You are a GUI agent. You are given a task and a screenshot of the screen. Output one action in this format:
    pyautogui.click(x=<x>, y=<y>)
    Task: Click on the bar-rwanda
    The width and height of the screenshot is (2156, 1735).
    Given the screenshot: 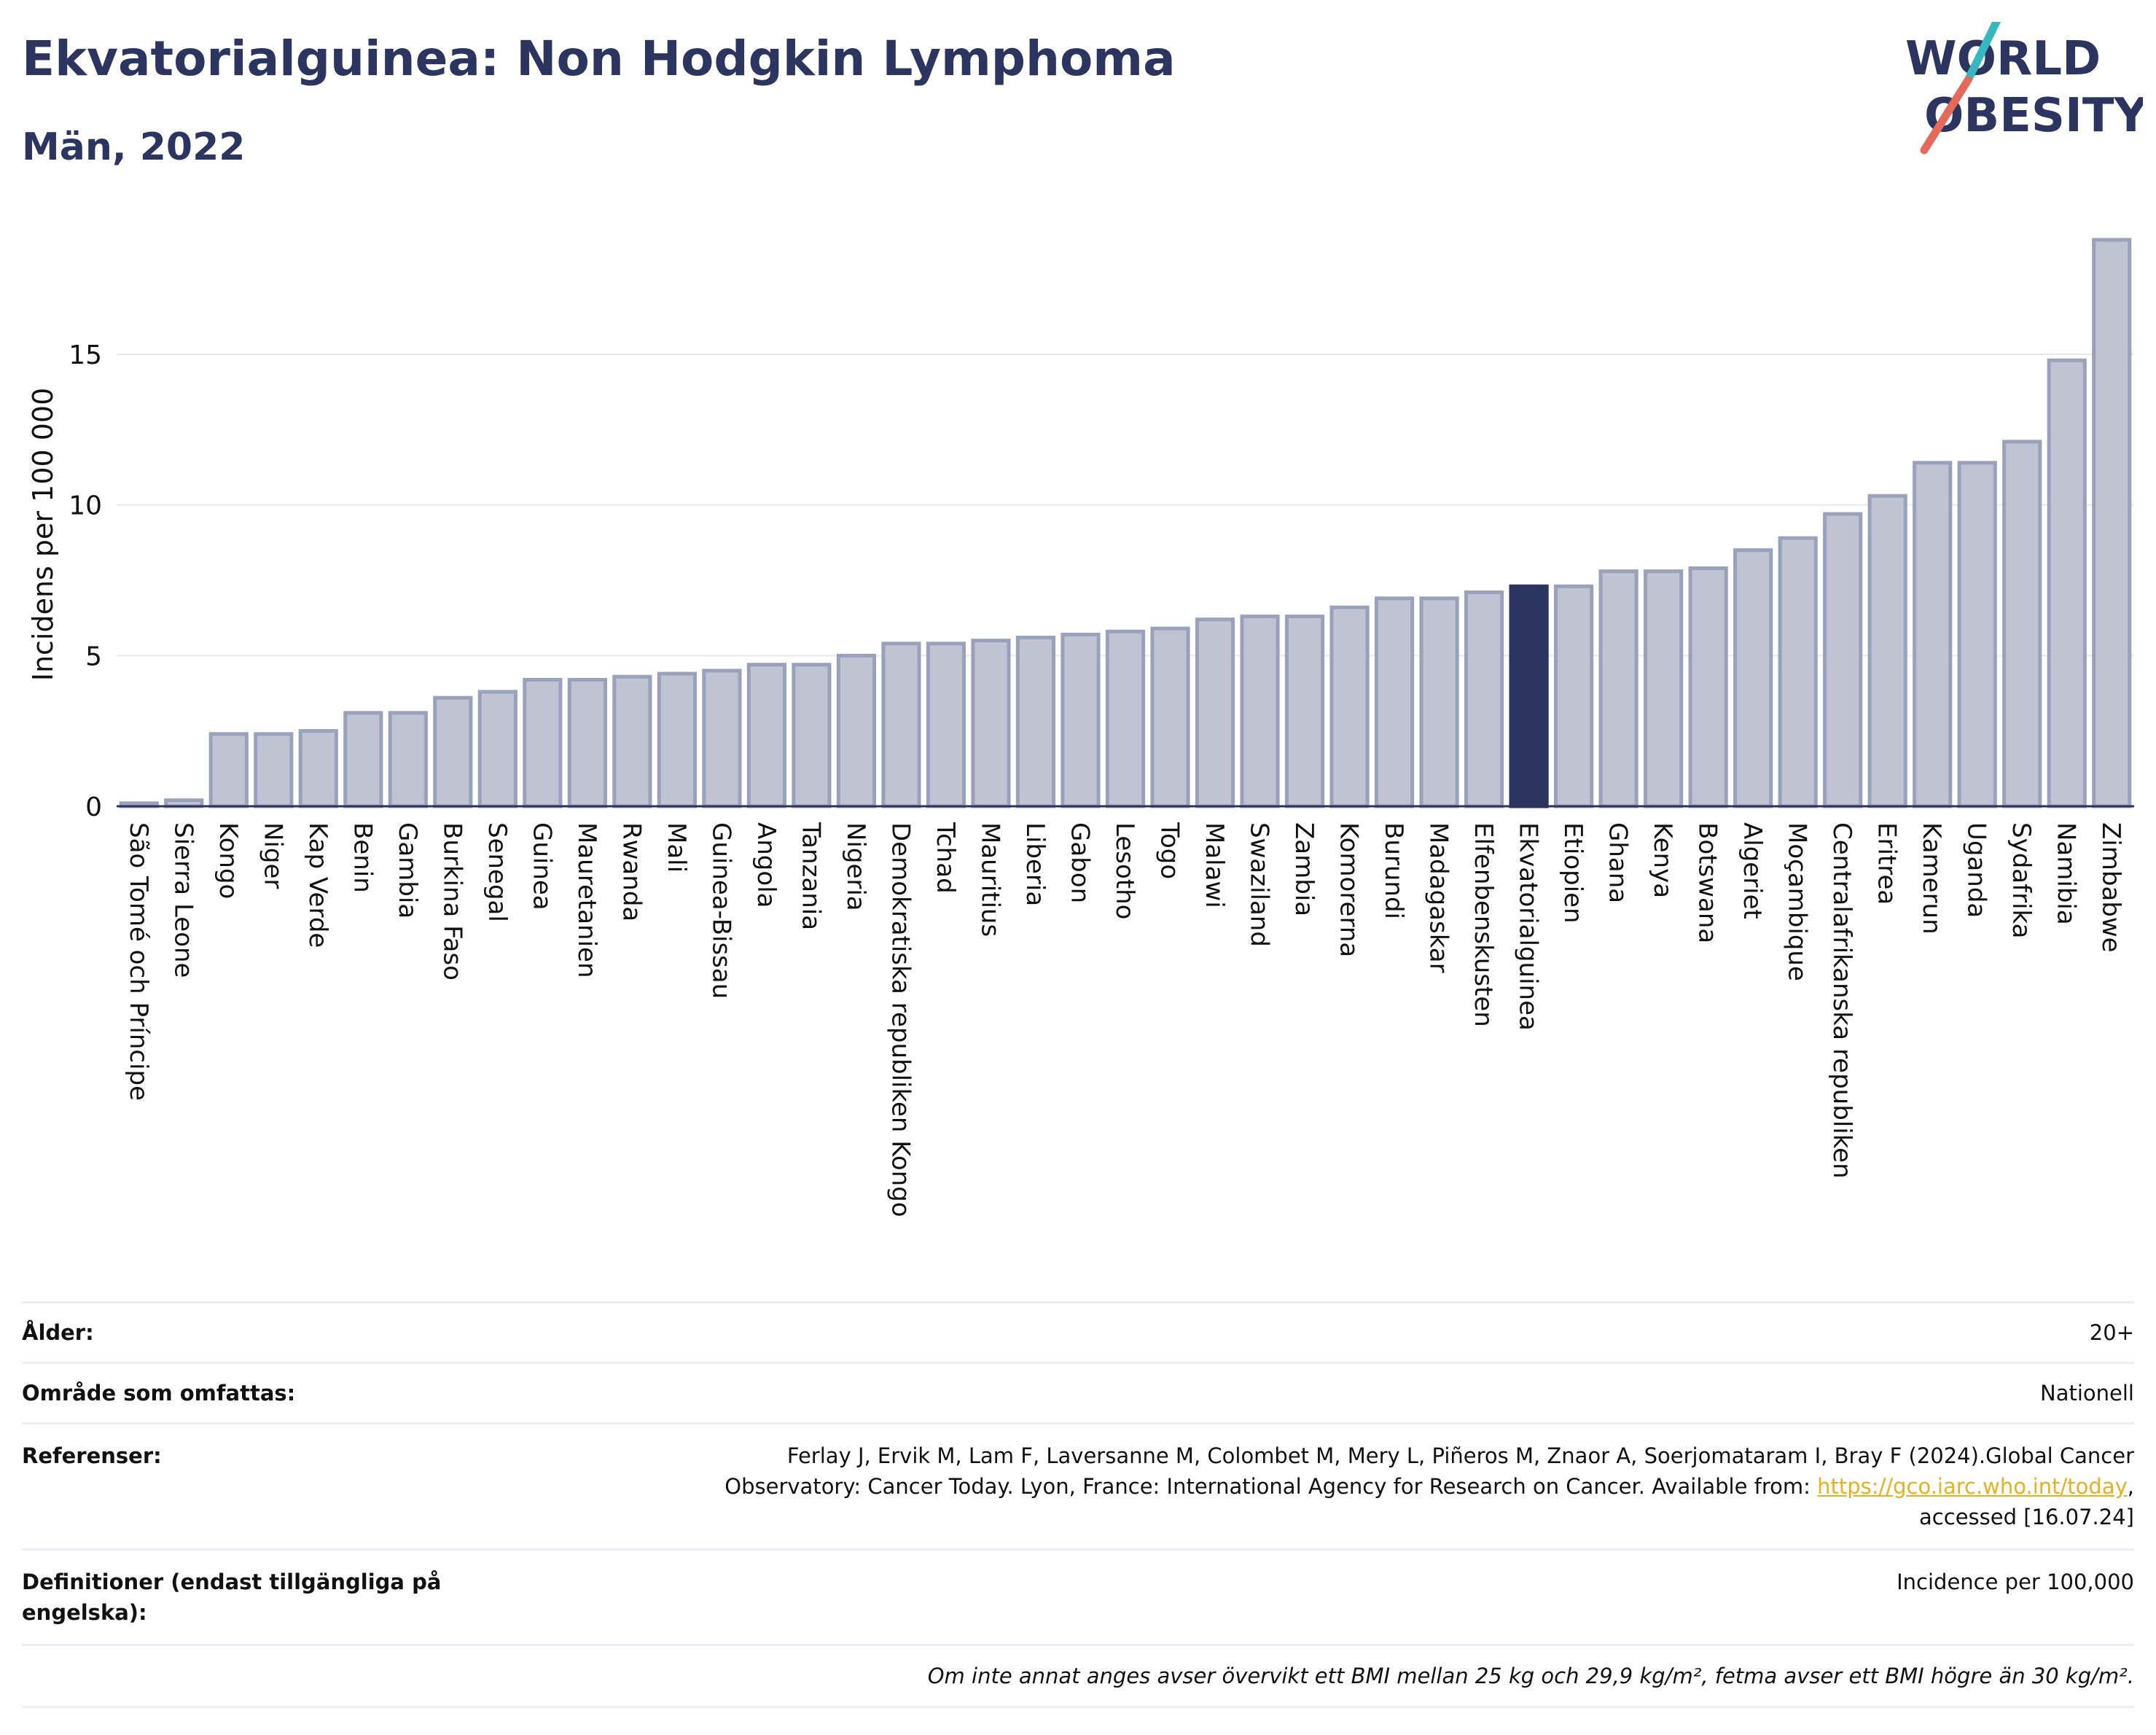 What is the action you would take?
    pyautogui.click(x=632, y=741)
    